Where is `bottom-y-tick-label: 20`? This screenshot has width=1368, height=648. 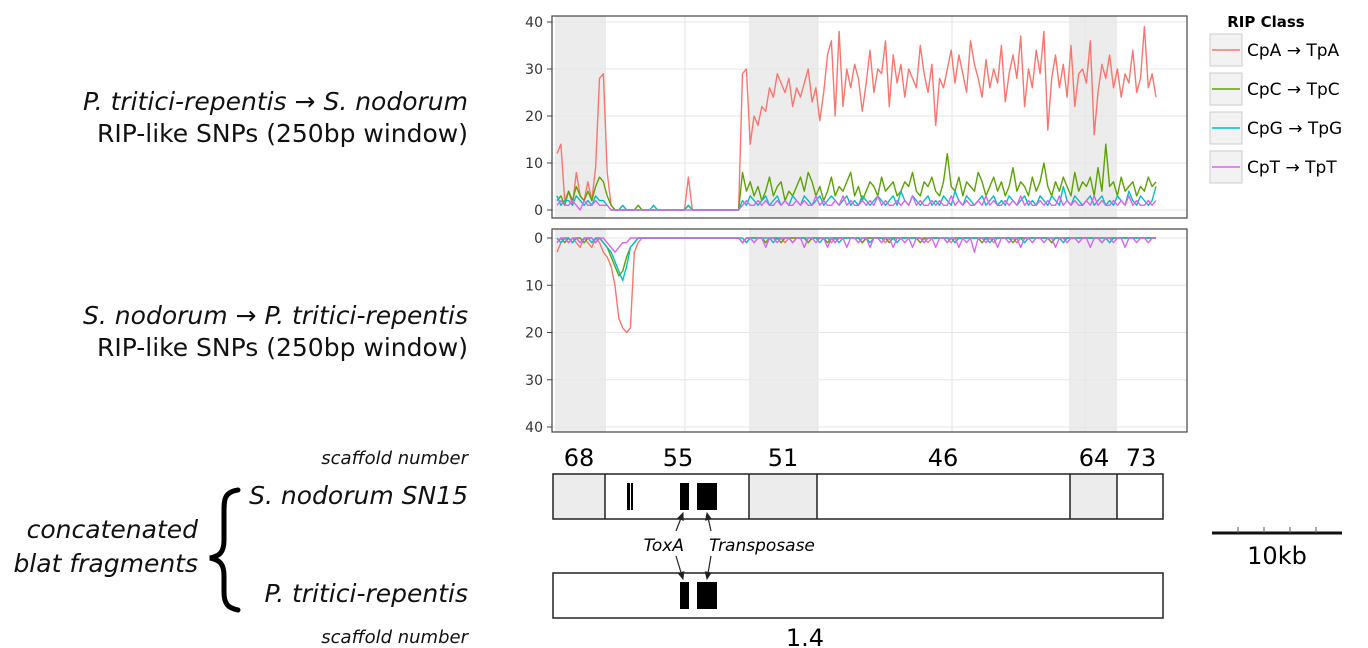
bottom-y-tick-label: 20 is located at coordinates (534, 334).